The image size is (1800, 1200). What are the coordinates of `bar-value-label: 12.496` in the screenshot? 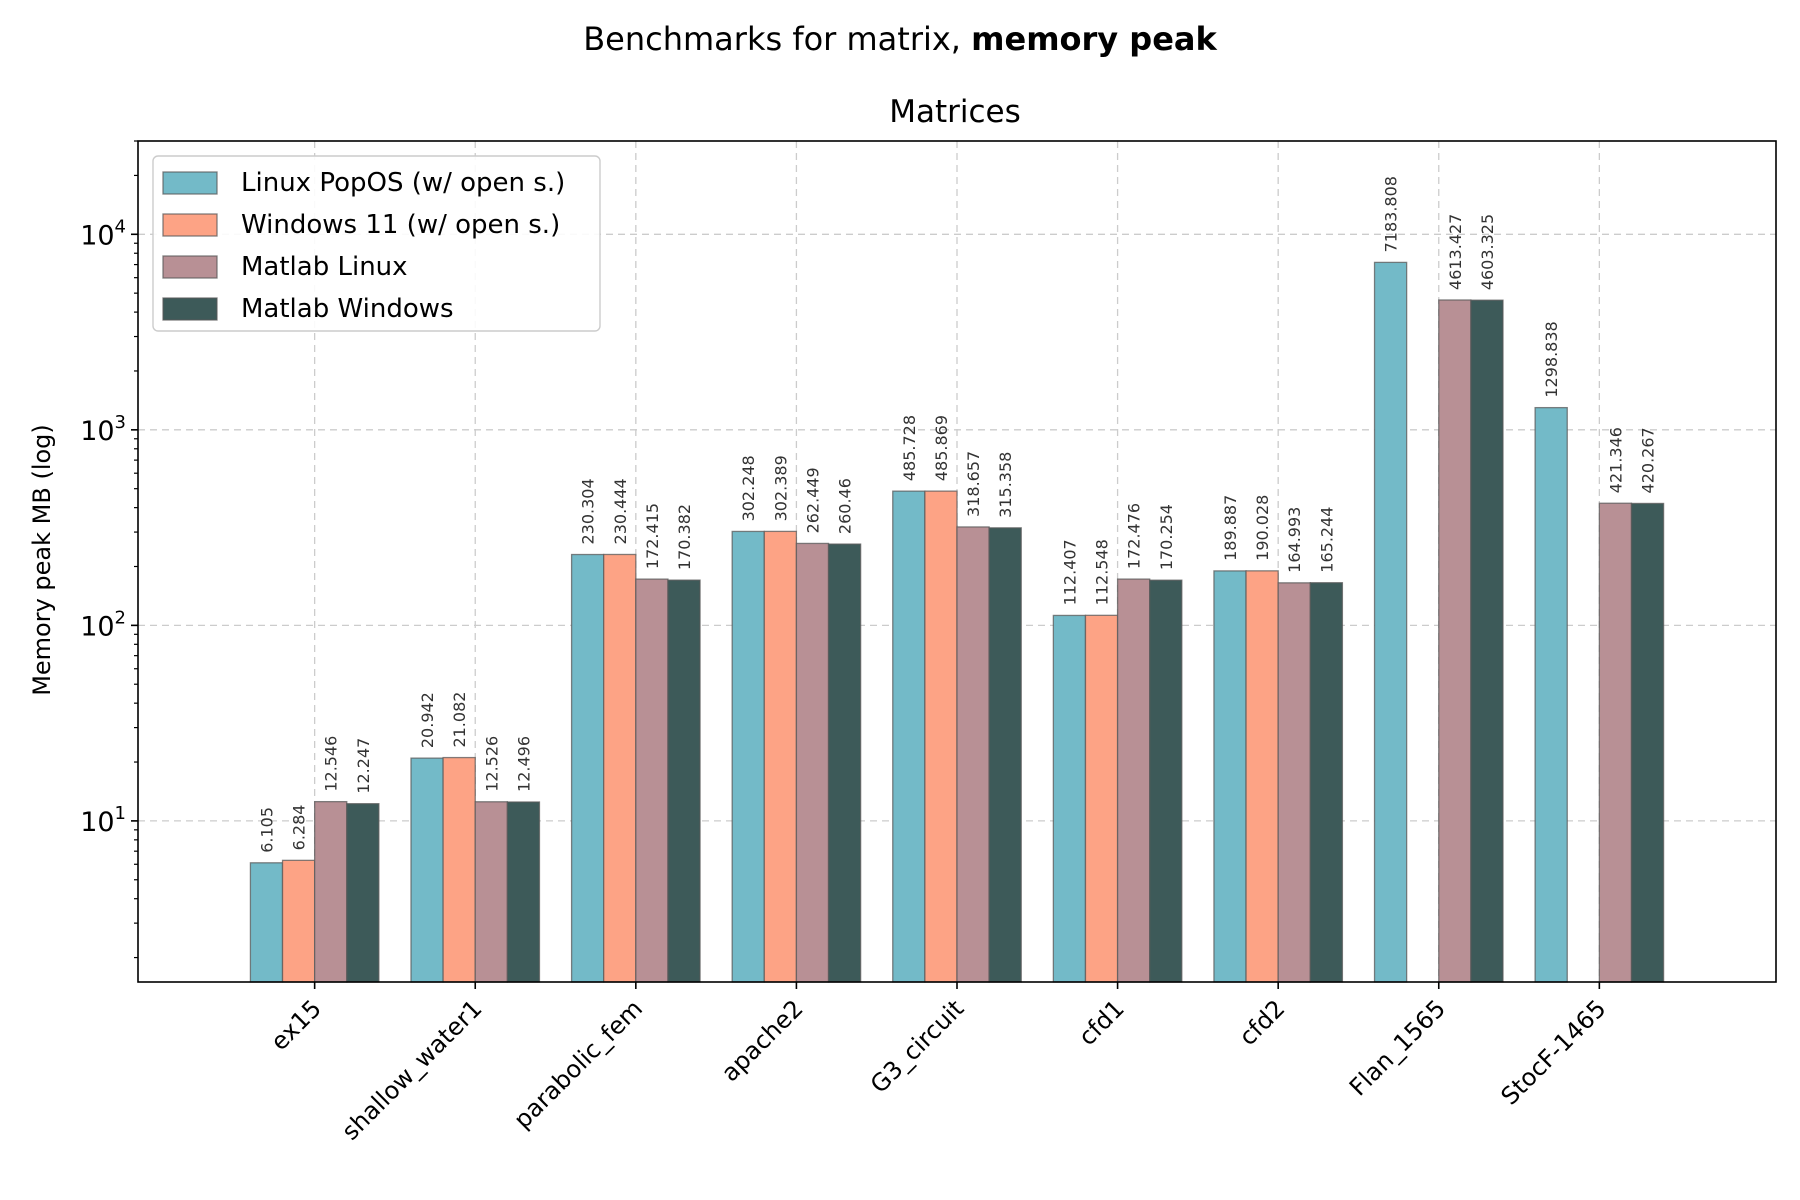 It's located at (523, 764).